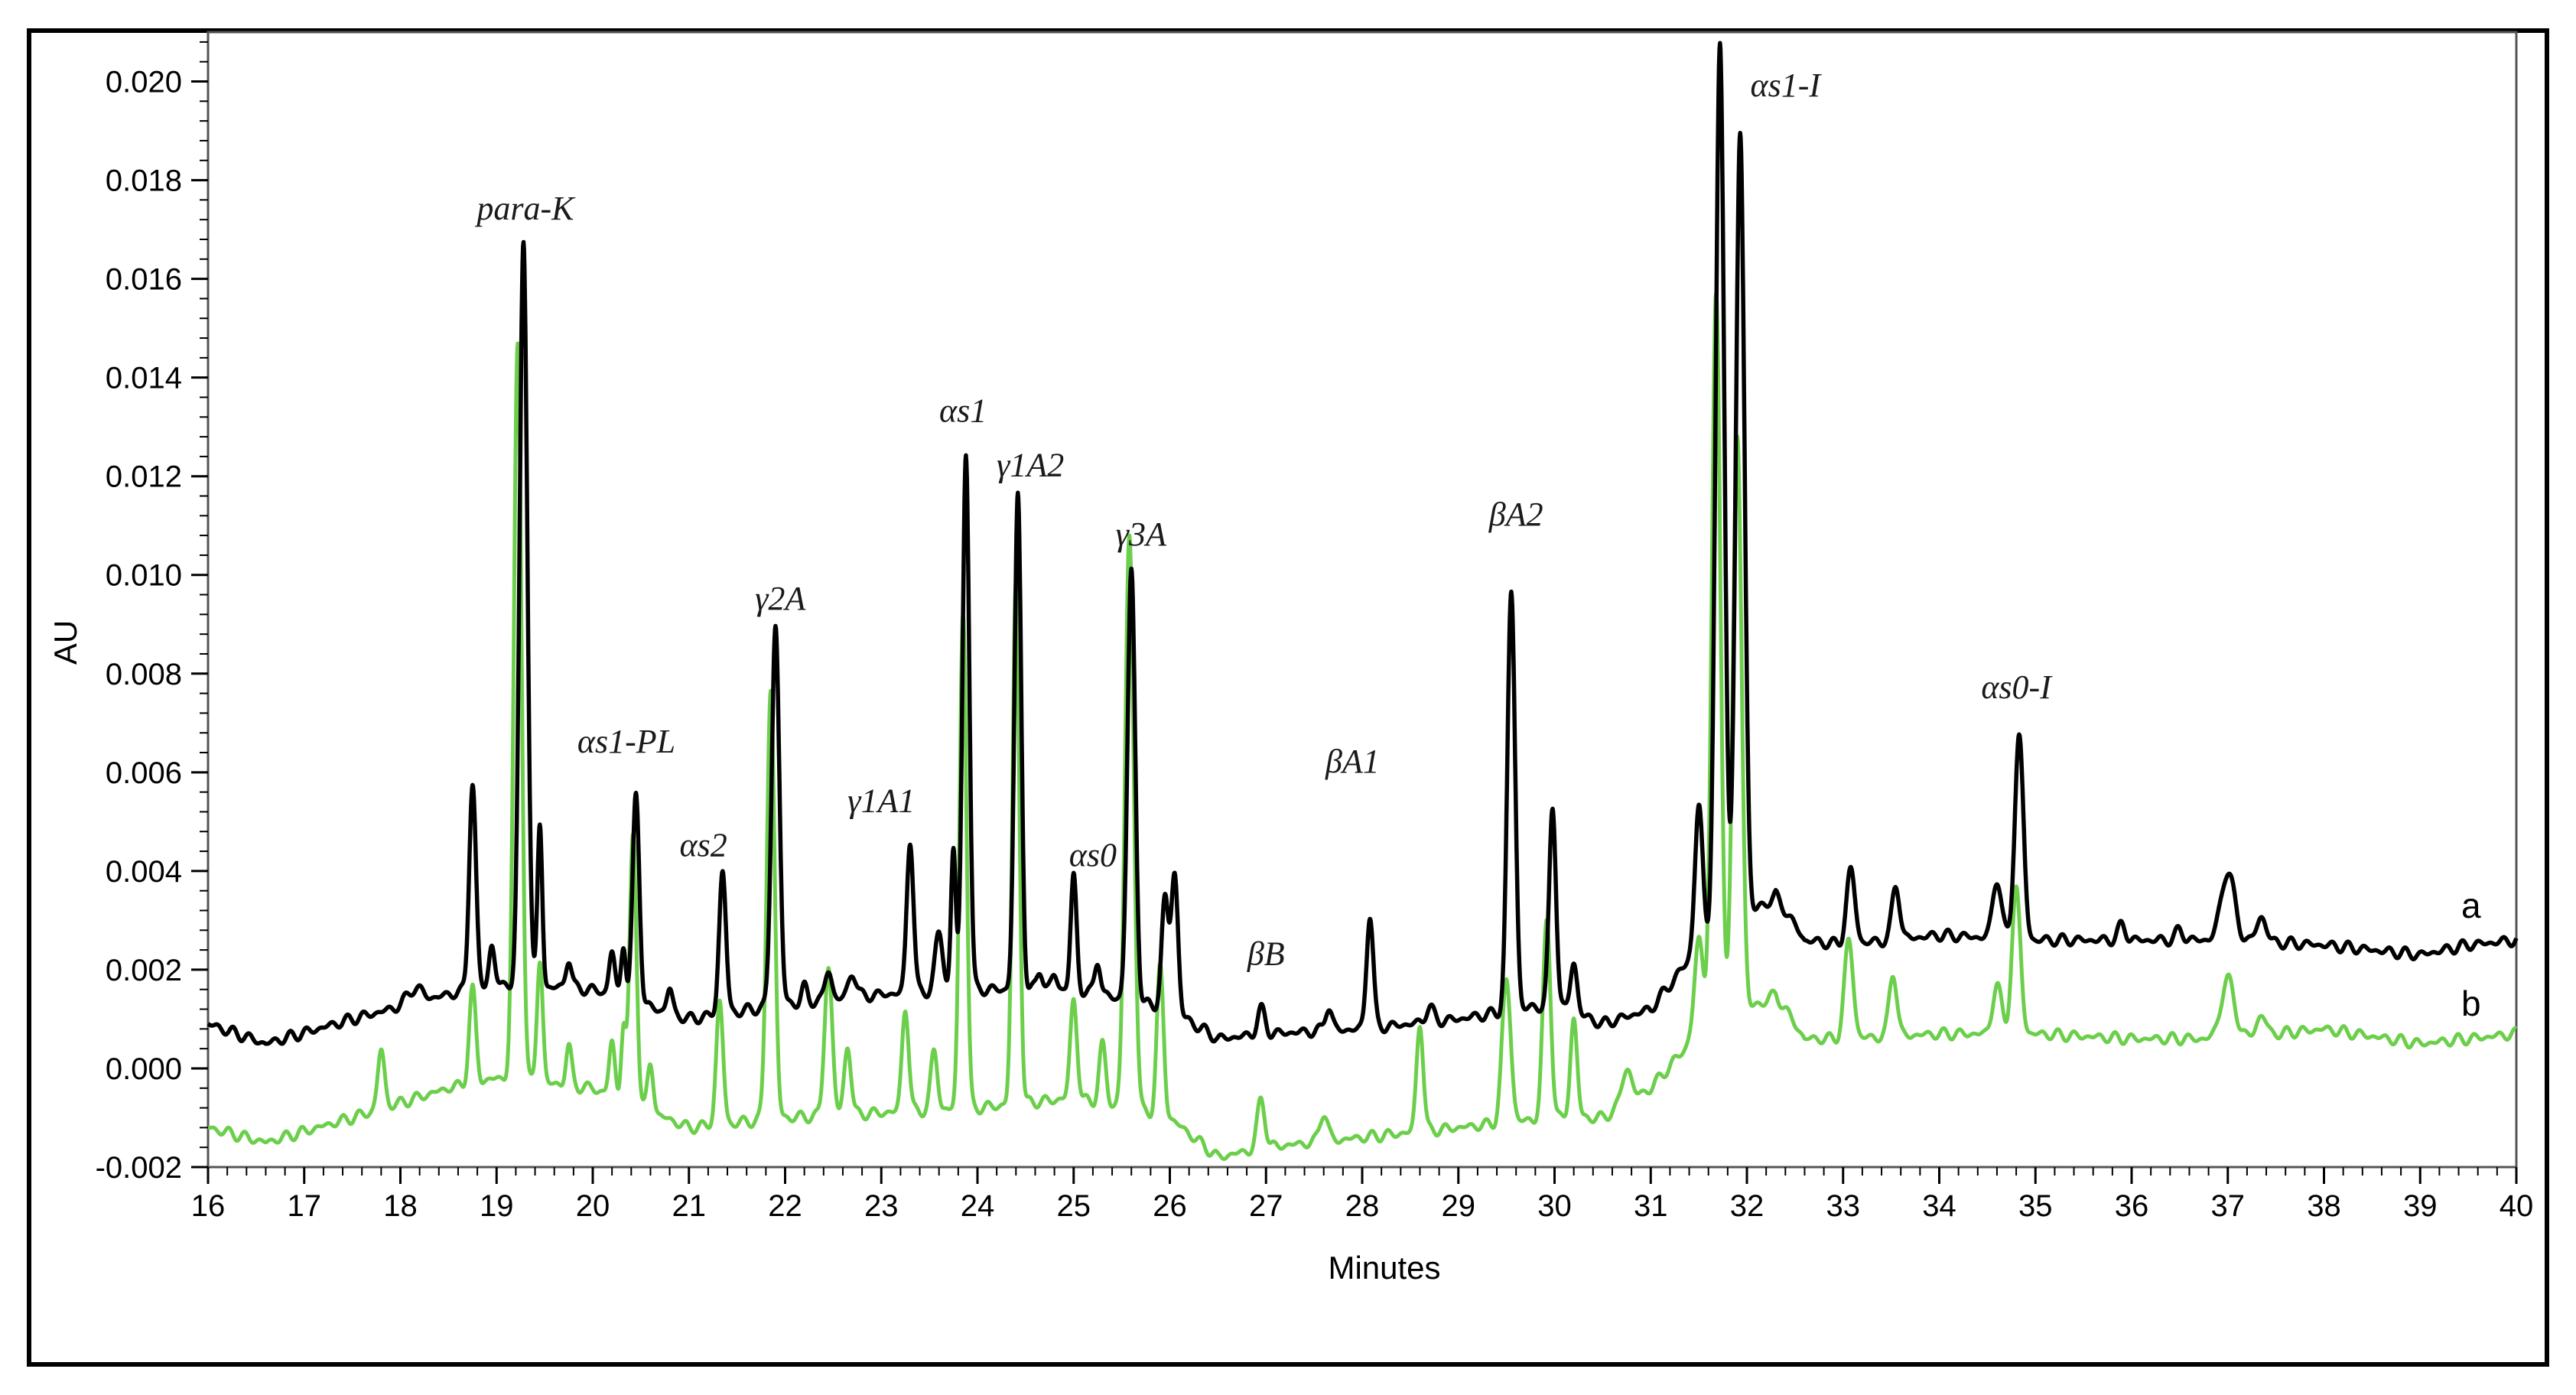 The image size is (2576, 1395). What do you see at coordinates (1266, 953) in the screenshot?
I see `peak-annotation: βB` at bounding box center [1266, 953].